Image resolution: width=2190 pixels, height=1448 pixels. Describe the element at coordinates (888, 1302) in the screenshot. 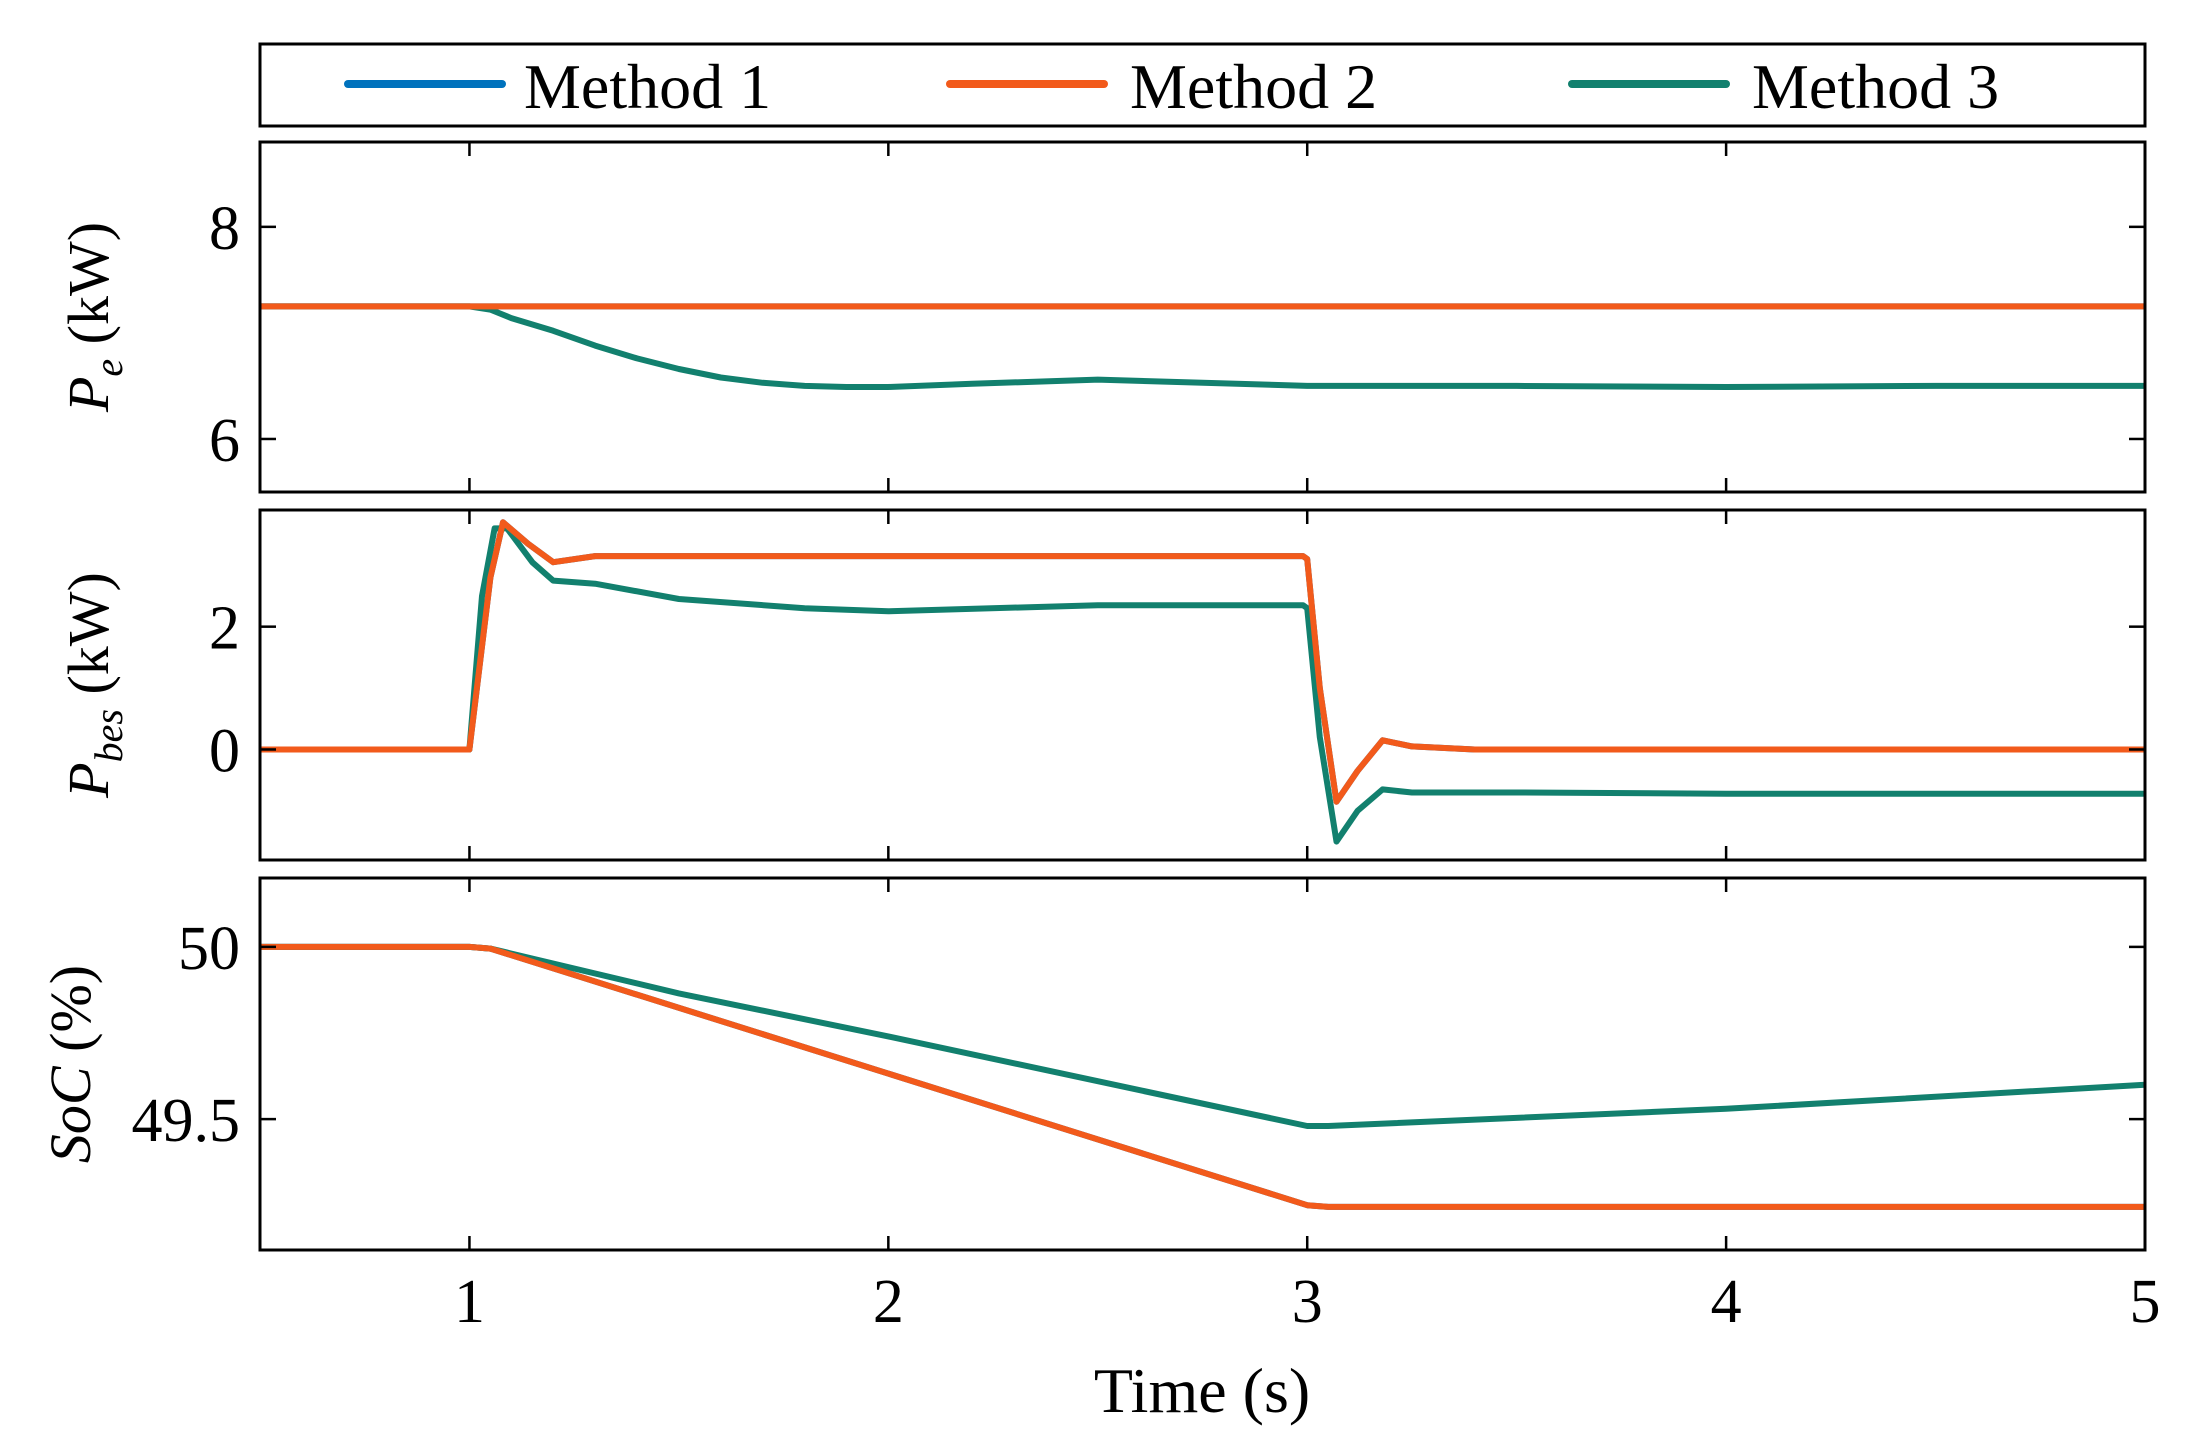

I see `x-tick-label: 2` at that location.